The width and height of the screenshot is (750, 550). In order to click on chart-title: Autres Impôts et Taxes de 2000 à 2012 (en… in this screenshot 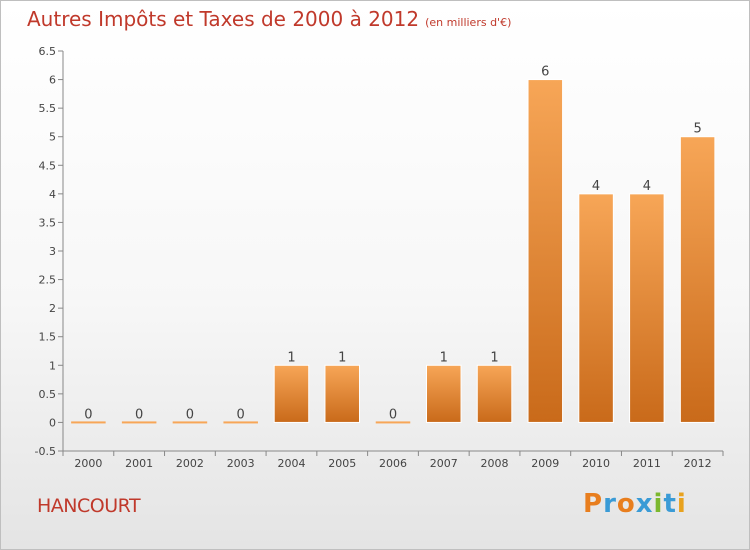, I will do `click(269, 19)`.